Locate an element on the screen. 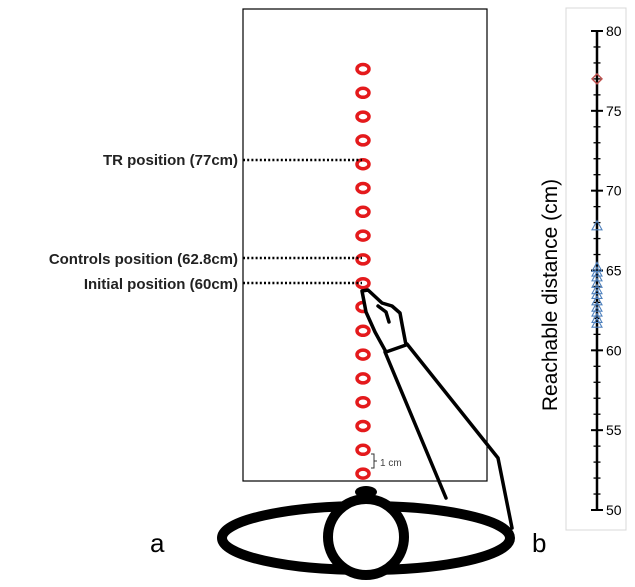 Image resolution: width=635 pixels, height=587 pixels. participant-top-view is located at coordinates (366, 533).